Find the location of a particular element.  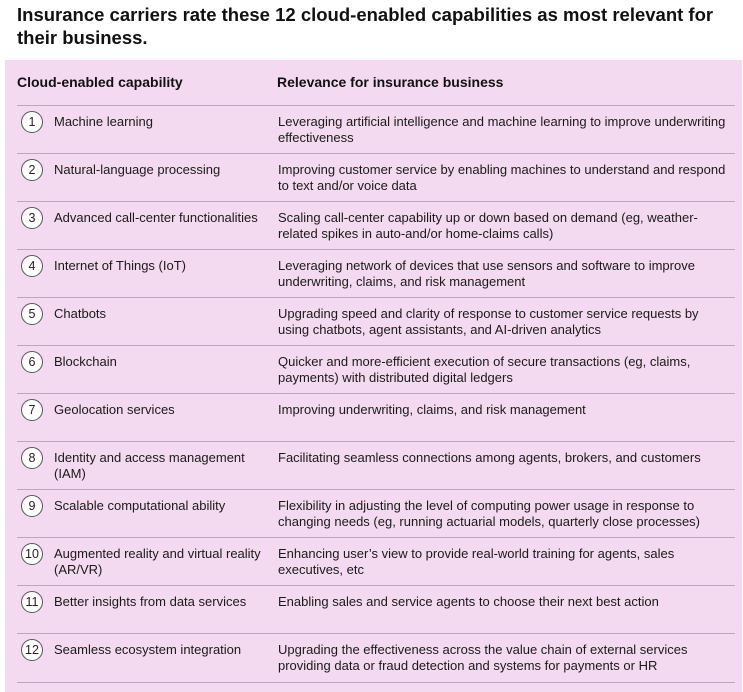

capability-cell: Blockchain is located at coordinates (85, 361).